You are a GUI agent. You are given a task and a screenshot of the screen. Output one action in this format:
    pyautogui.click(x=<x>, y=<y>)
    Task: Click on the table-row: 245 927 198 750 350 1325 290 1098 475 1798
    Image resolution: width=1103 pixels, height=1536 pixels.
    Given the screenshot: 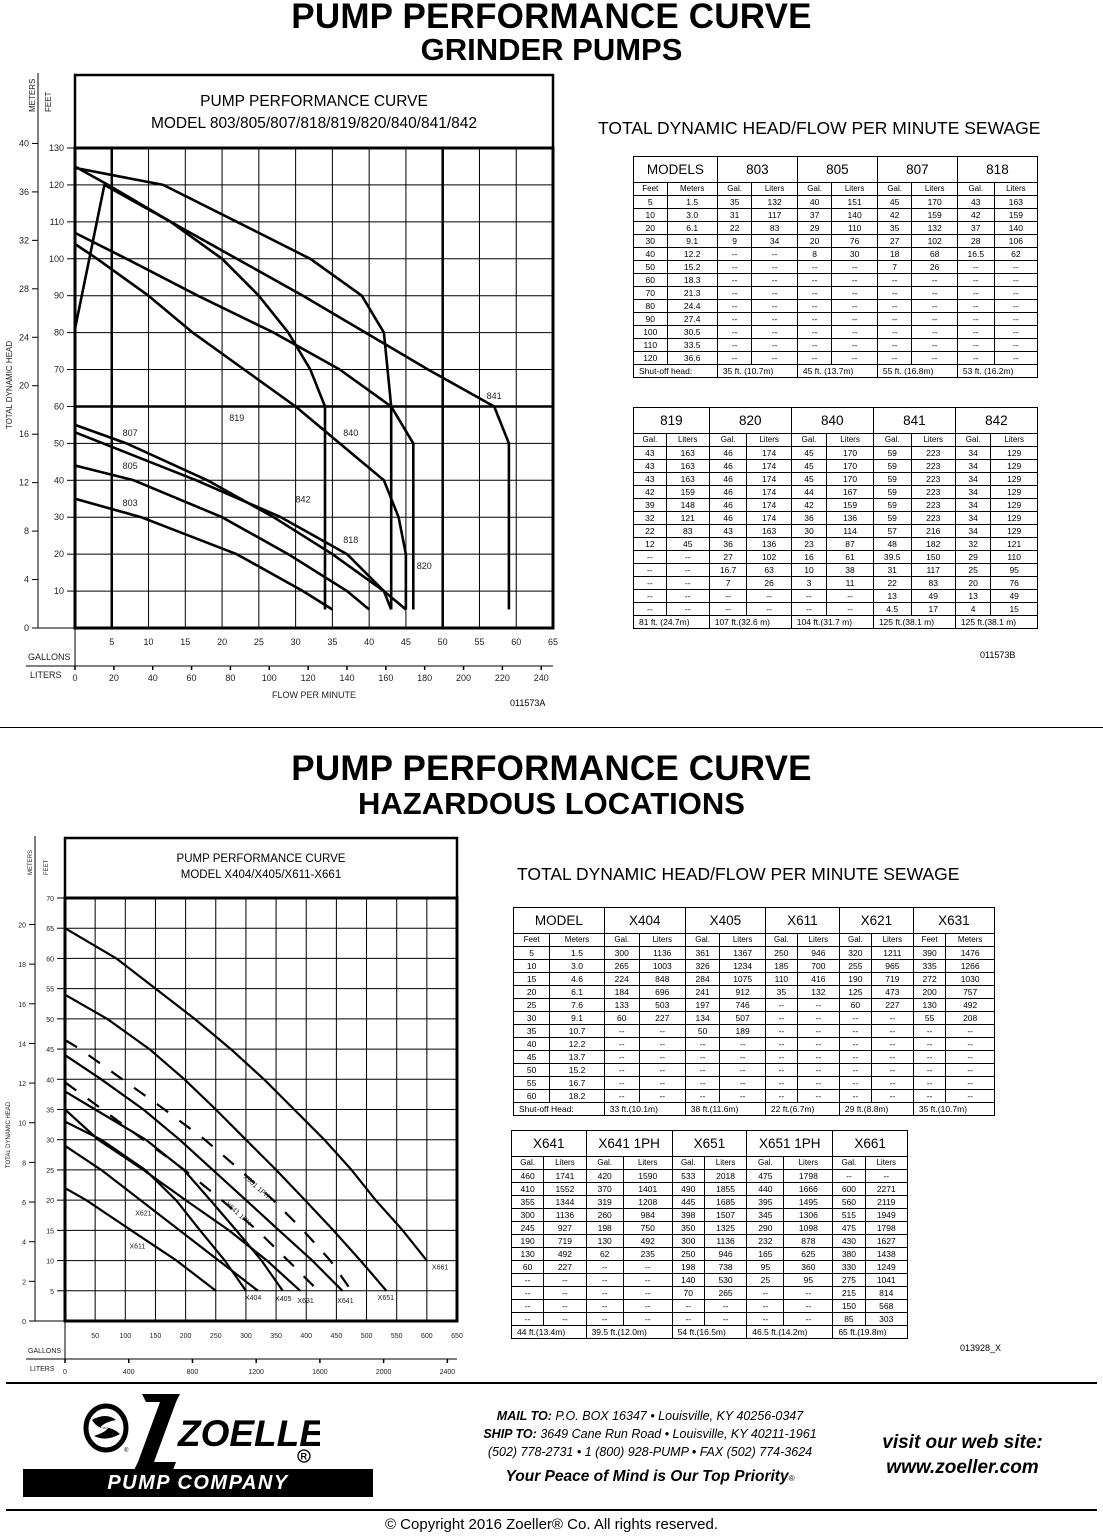 What is the action you would take?
    pyautogui.click(x=709, y=1228)
    